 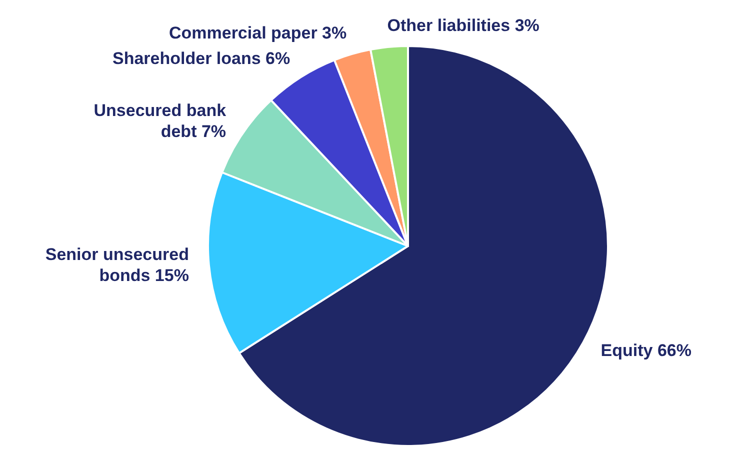 I want to click on slice-label: Equity 66%, so click(x=646, y=350).